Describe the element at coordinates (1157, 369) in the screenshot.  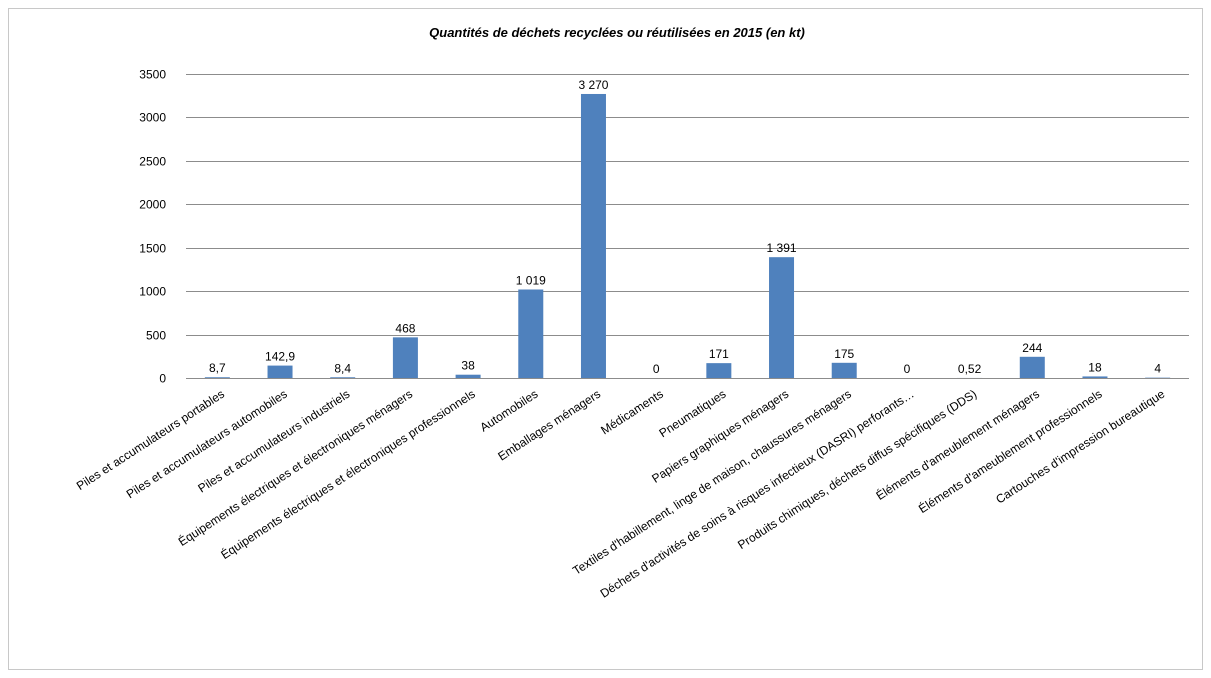
I see `data-label: 4` at that location.